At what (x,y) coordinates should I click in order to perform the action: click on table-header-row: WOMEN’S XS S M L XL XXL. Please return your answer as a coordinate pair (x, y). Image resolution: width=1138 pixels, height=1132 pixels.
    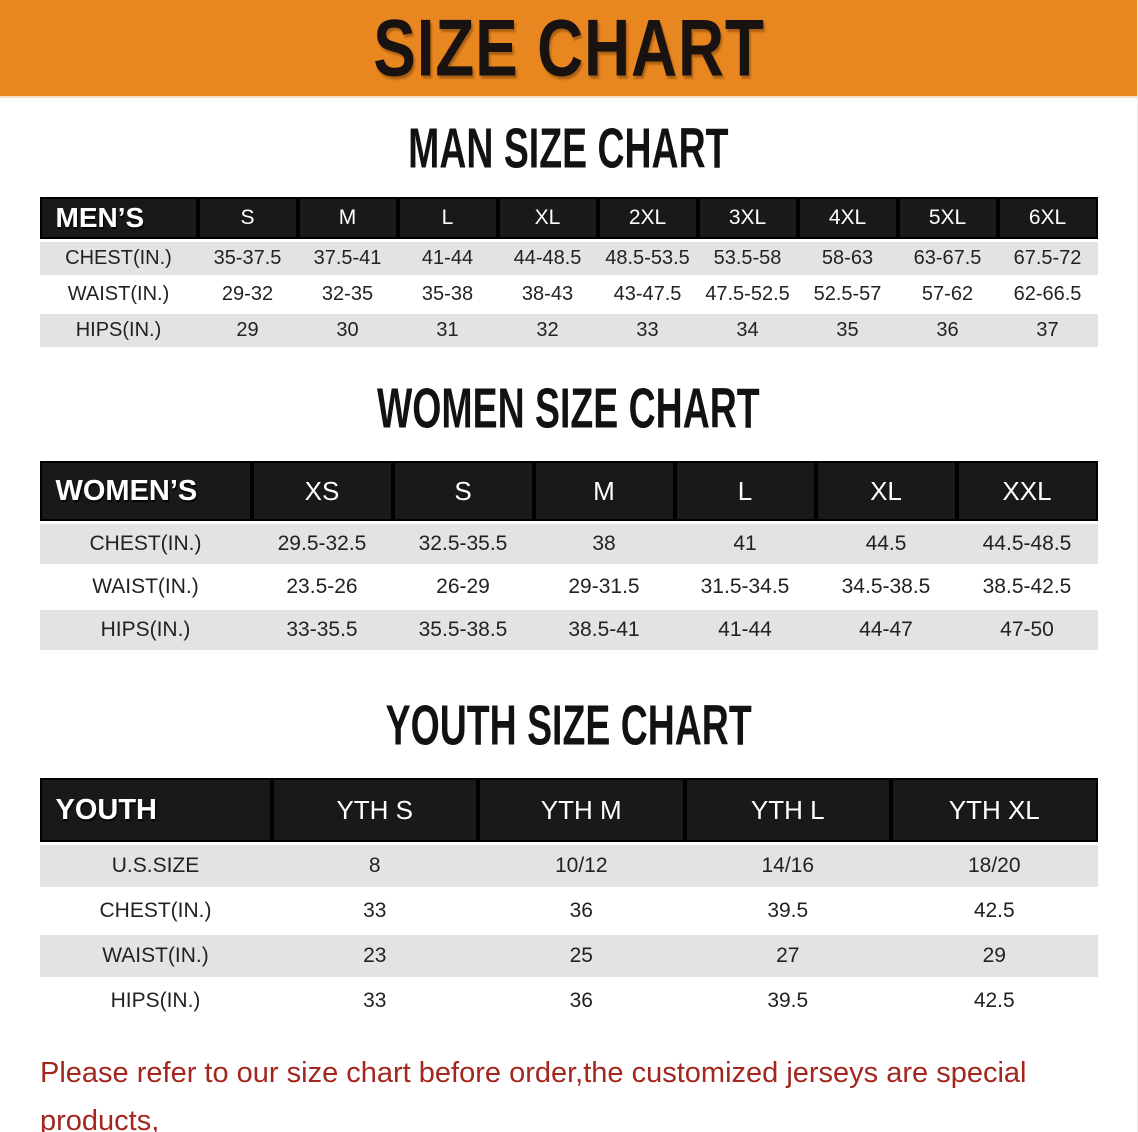
    Looking at the image, I should click on (568, 491).